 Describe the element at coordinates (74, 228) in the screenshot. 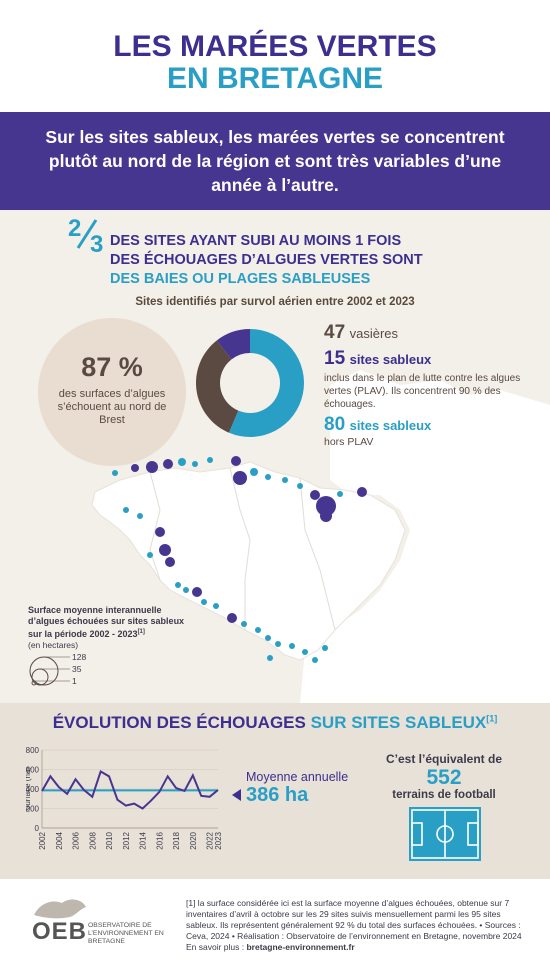

I see `fraction-numerator: 2` at that location.